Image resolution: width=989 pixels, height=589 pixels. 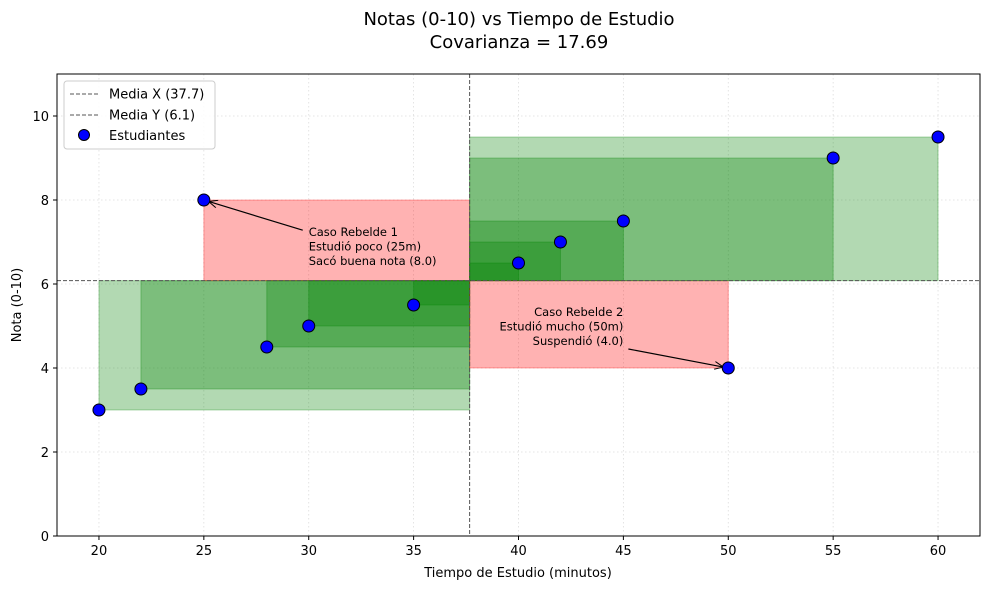 What do you see at coordinates (152, 116) in the screenshot?
I see `legend-mean-y-label: Media Y (6.1)` at bounding box center [152, 116].